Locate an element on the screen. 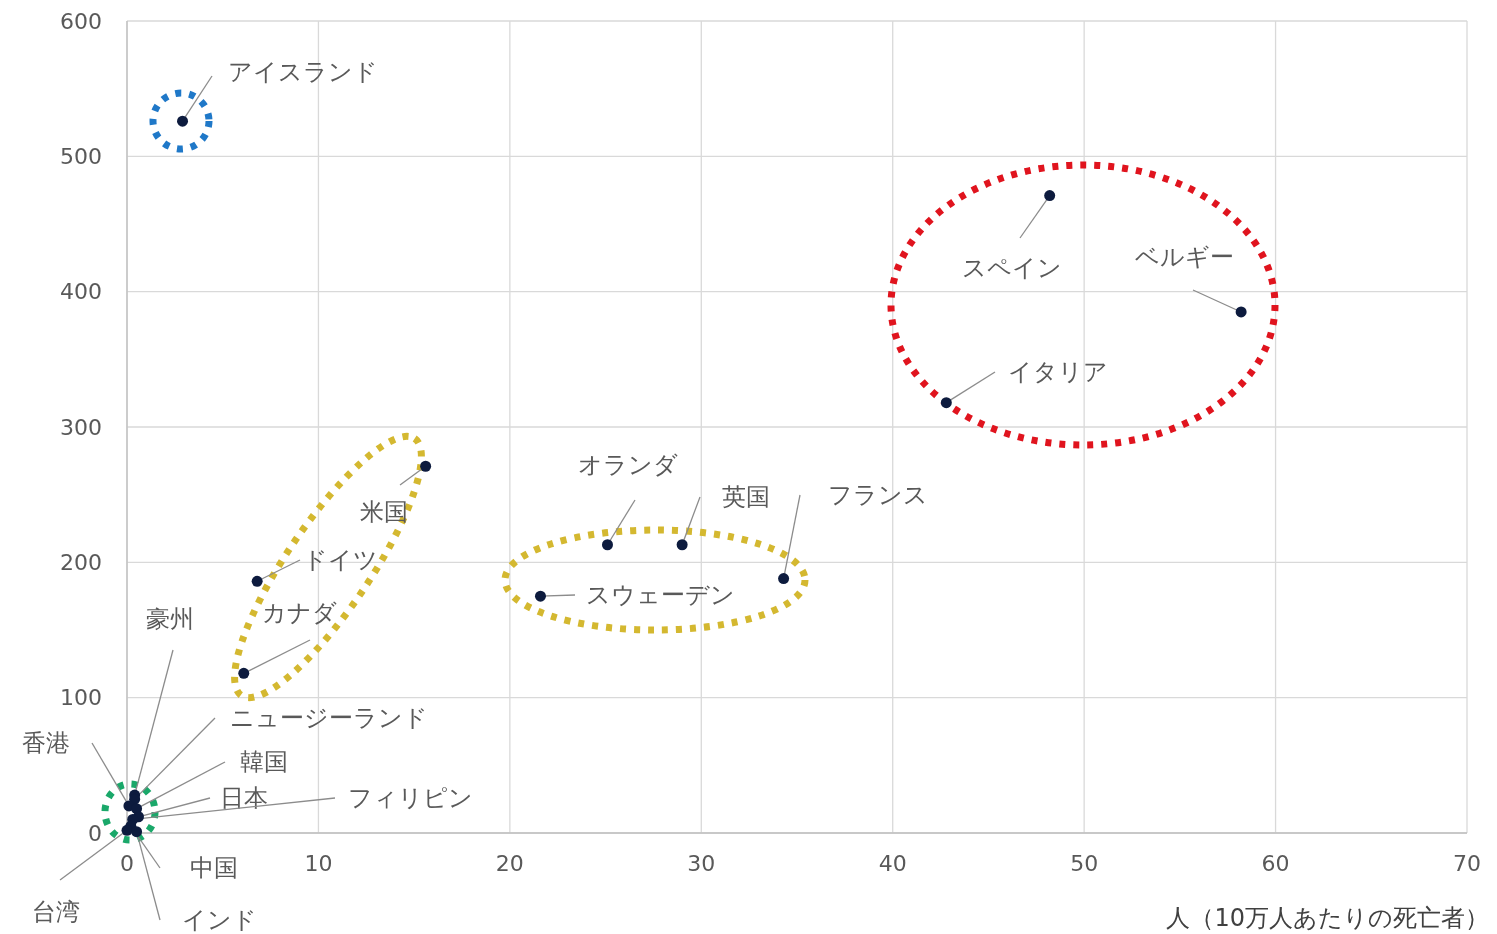  y-tick-label: 300 is located at coordinates (81, 427).